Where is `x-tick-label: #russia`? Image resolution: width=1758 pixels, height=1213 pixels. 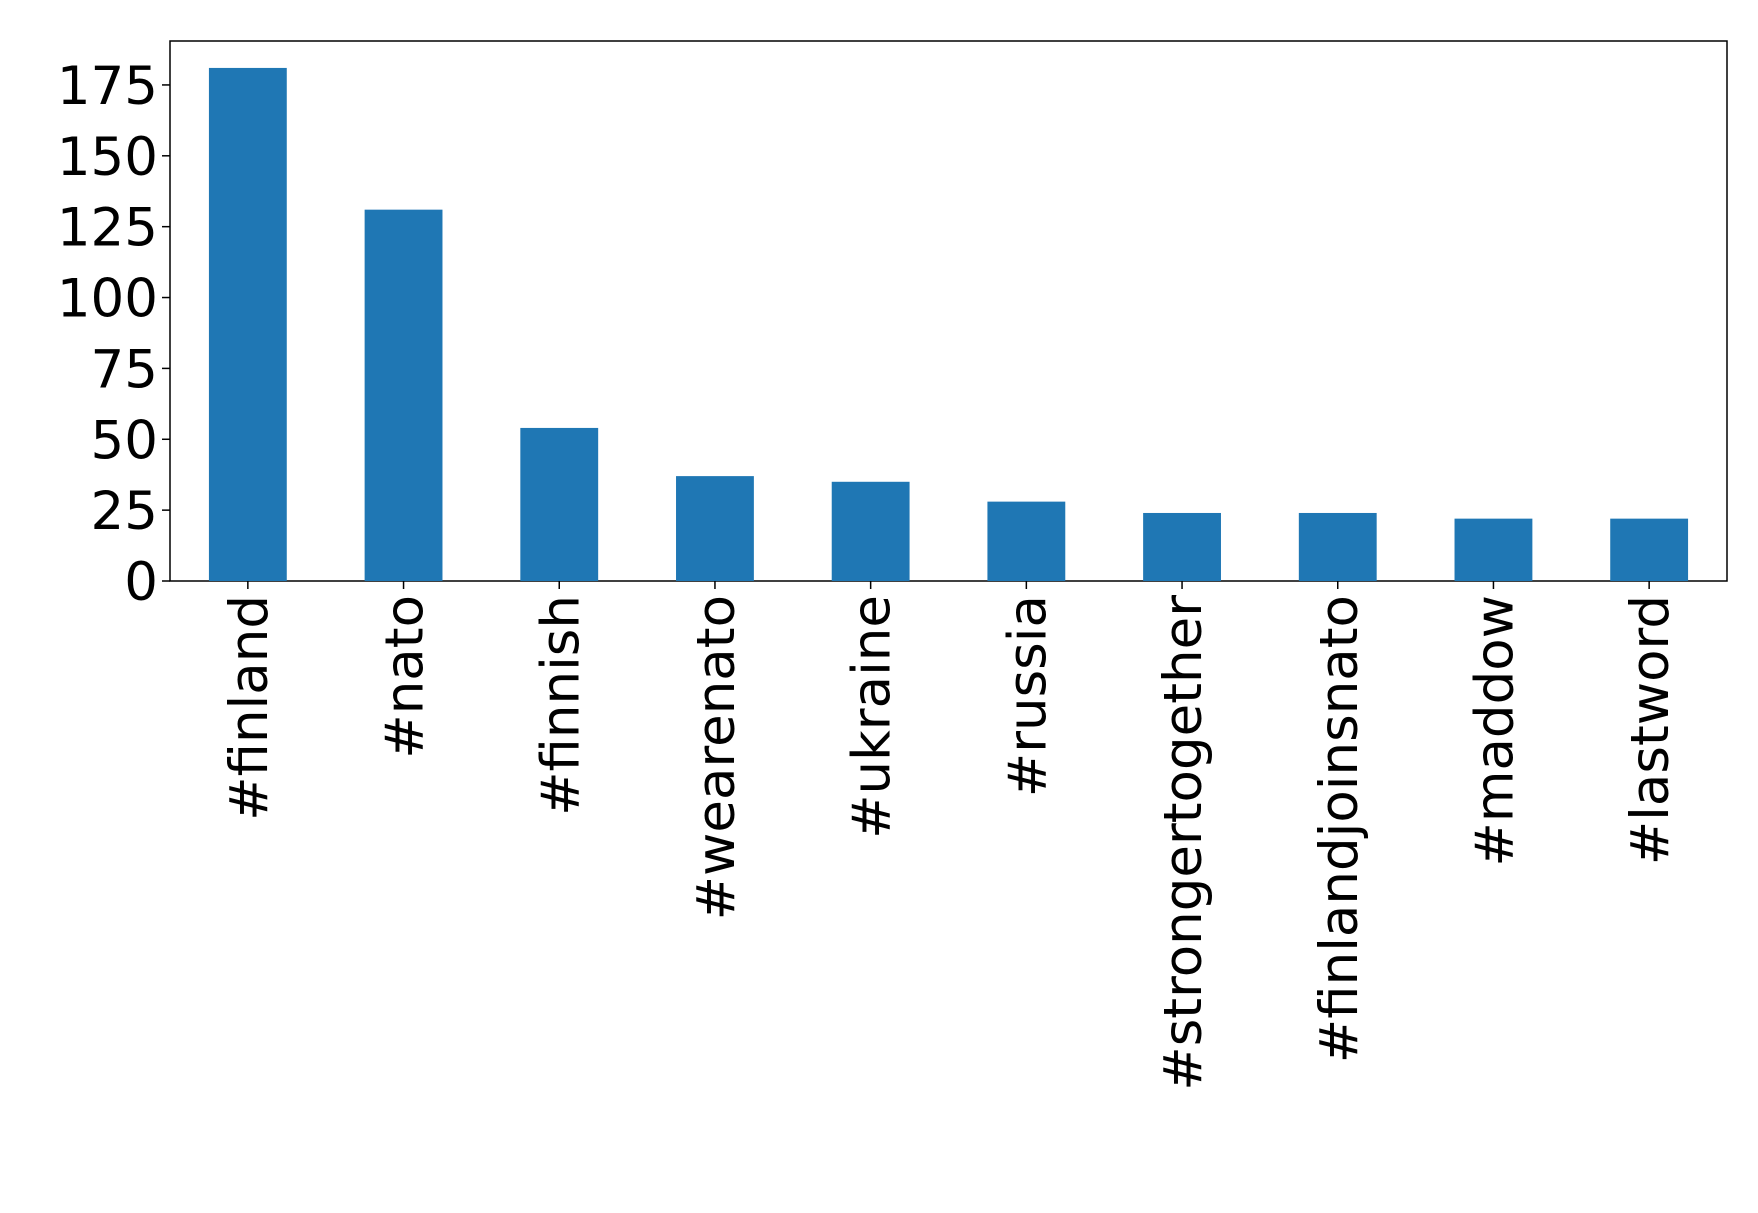 x-tick-label: #russia is located at coordinates (1027, 696).